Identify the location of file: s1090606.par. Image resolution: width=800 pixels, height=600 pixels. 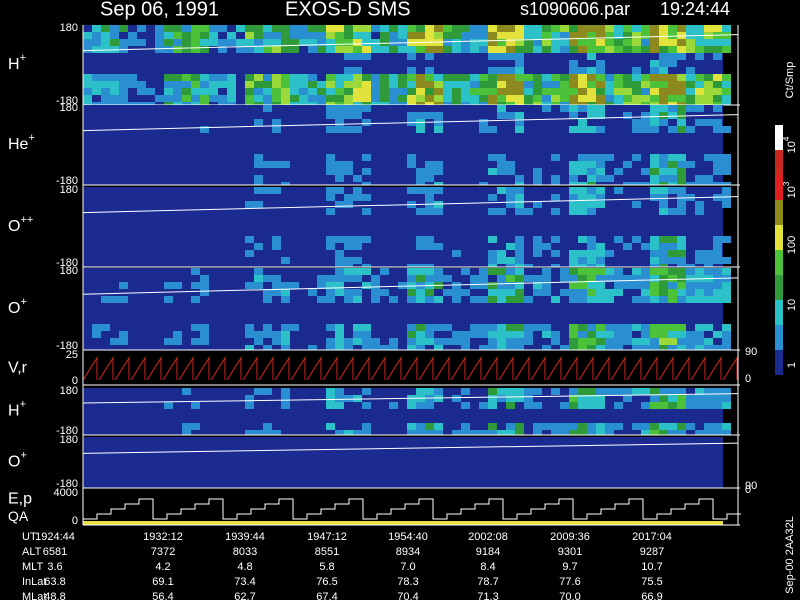
(575, 9).